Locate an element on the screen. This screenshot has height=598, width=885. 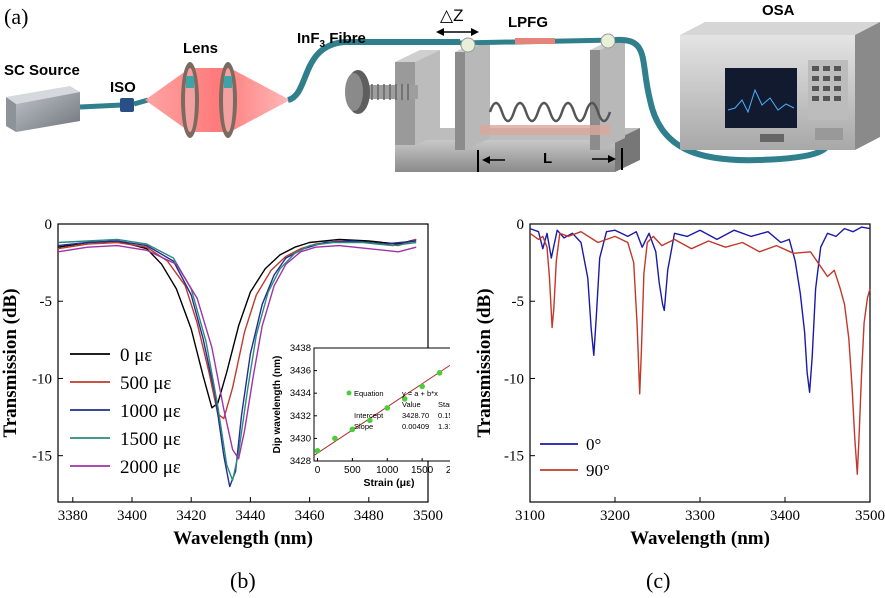
legend-label-2: 1000 με is located at coordinates (150, 411).